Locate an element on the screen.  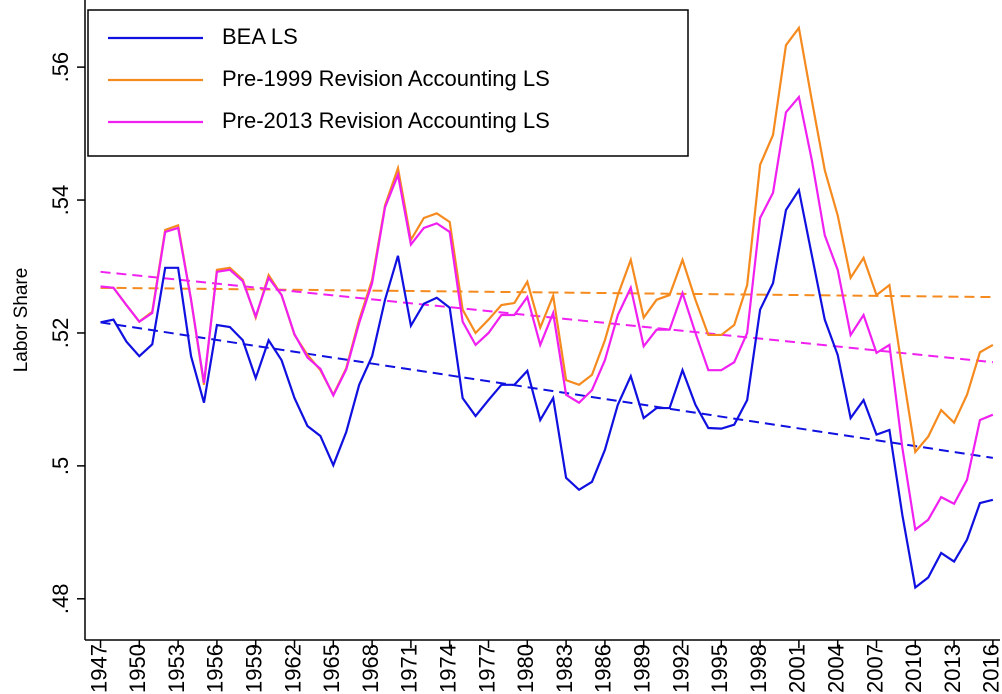
x-tick-label: 1992 is located at coordinates (680, 668).